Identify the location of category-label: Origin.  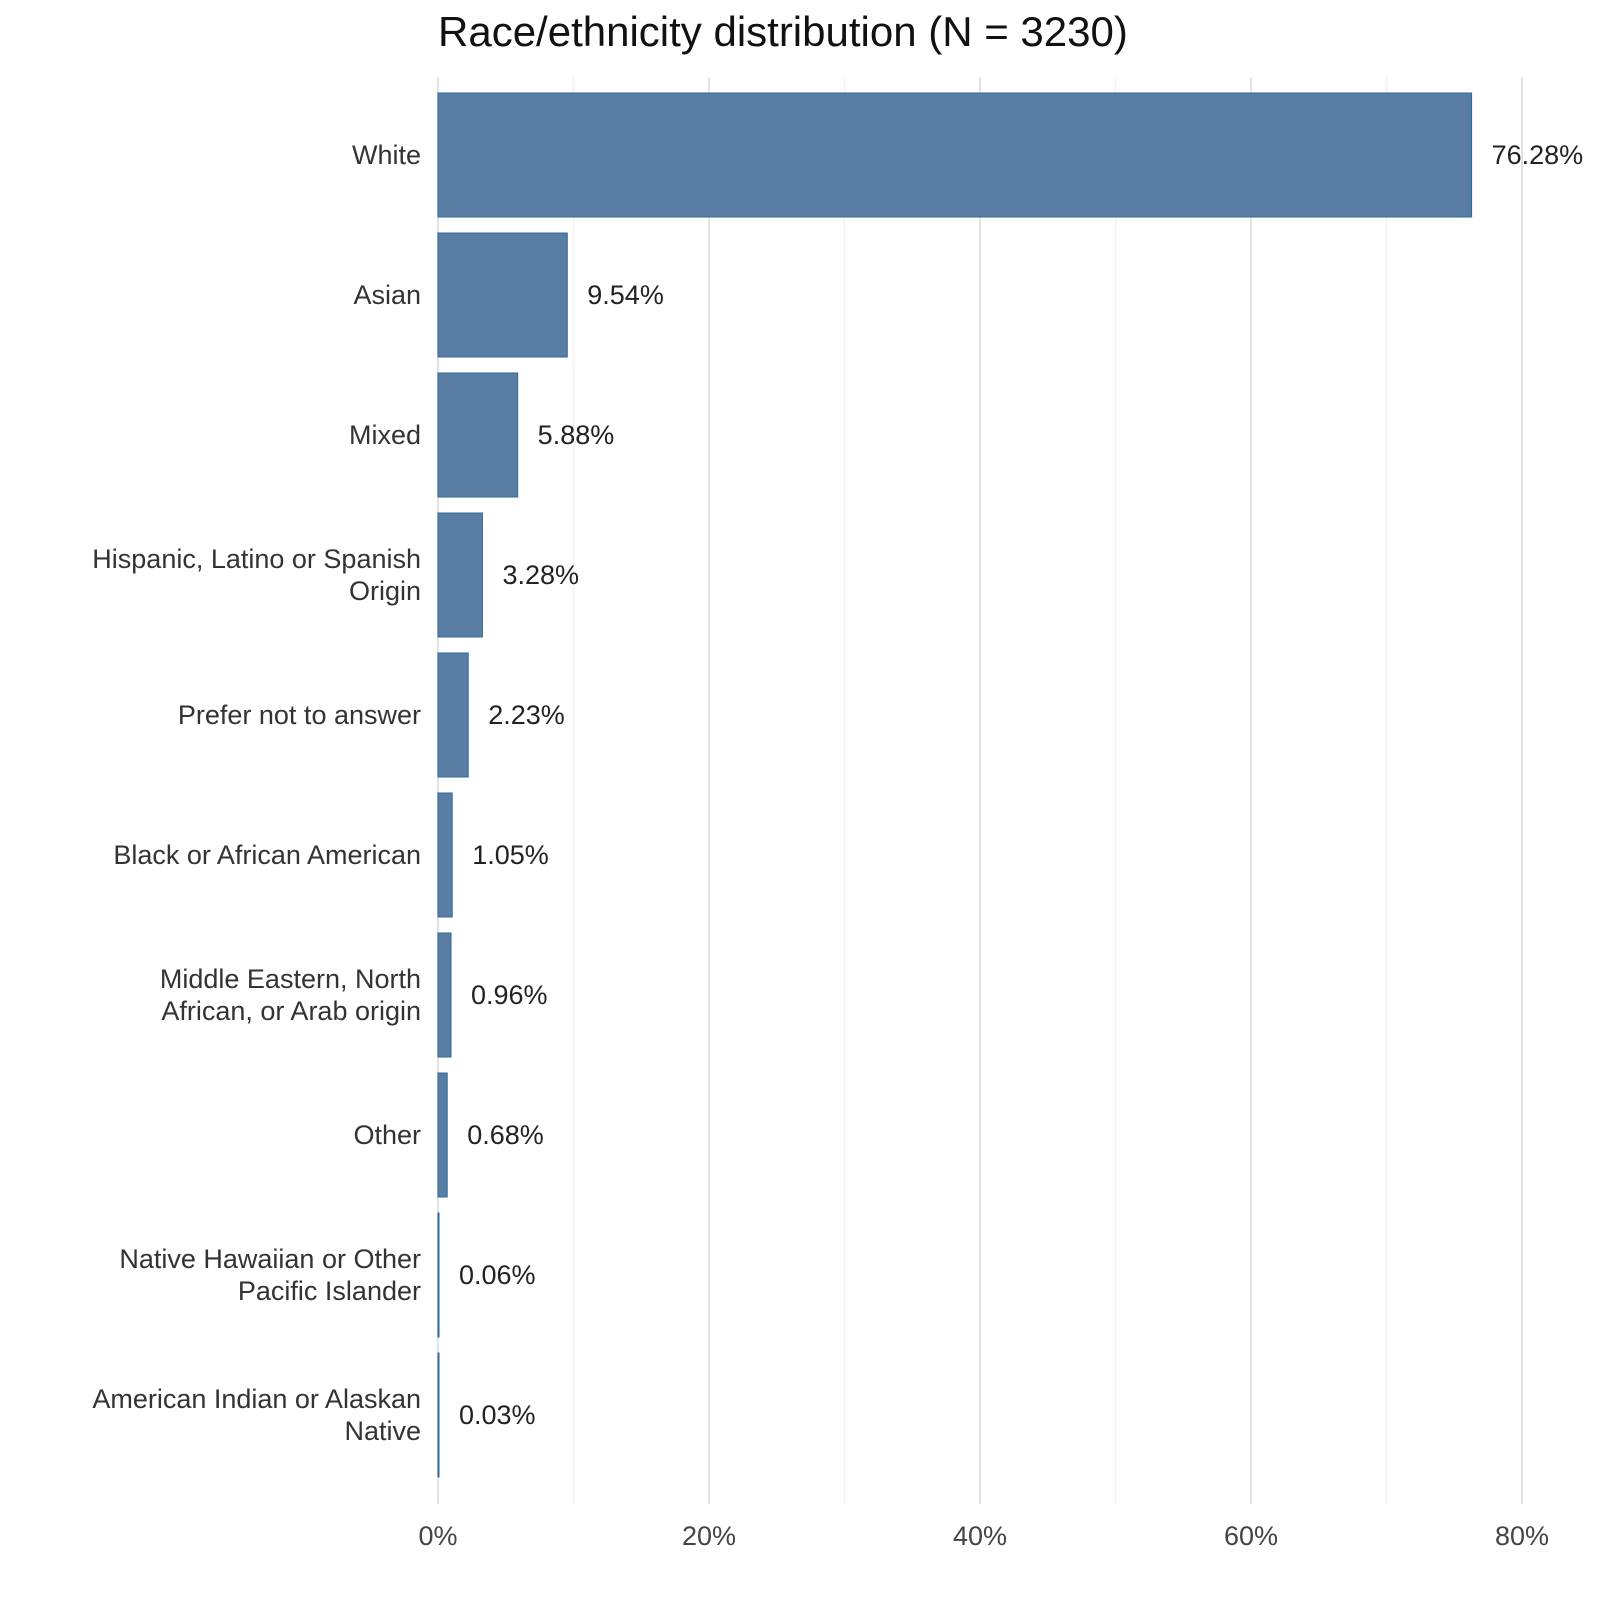
(385, 591).